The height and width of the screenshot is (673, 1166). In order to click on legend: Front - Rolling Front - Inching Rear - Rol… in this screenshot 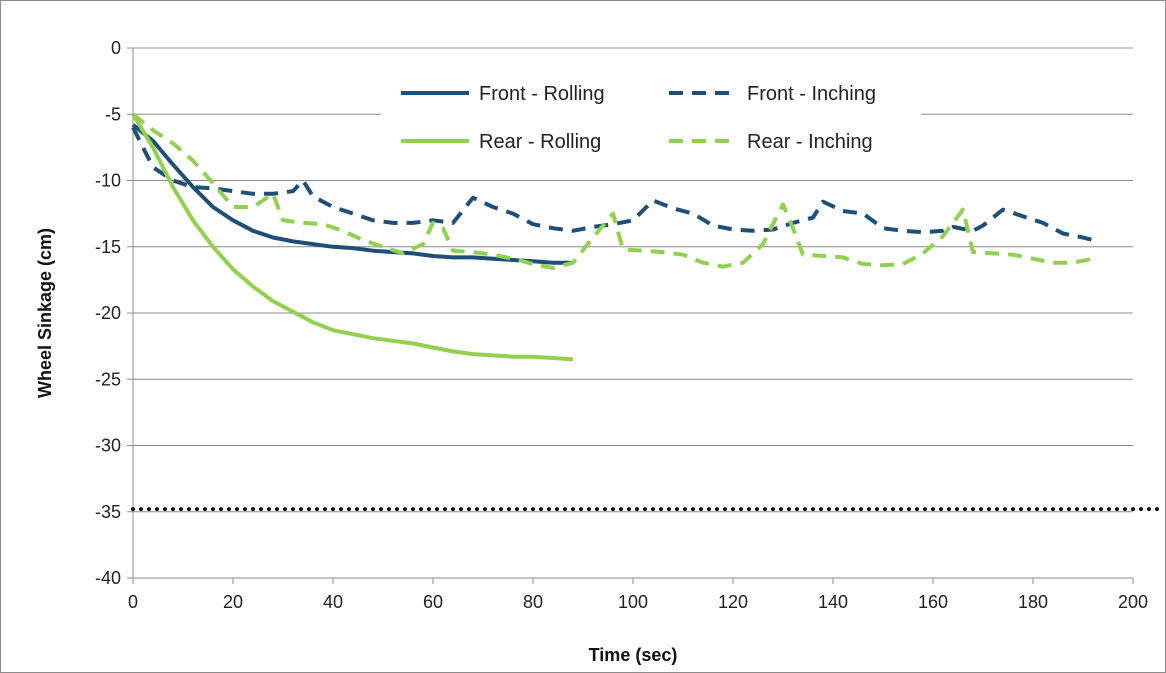, I will do `click(651, 118)`.